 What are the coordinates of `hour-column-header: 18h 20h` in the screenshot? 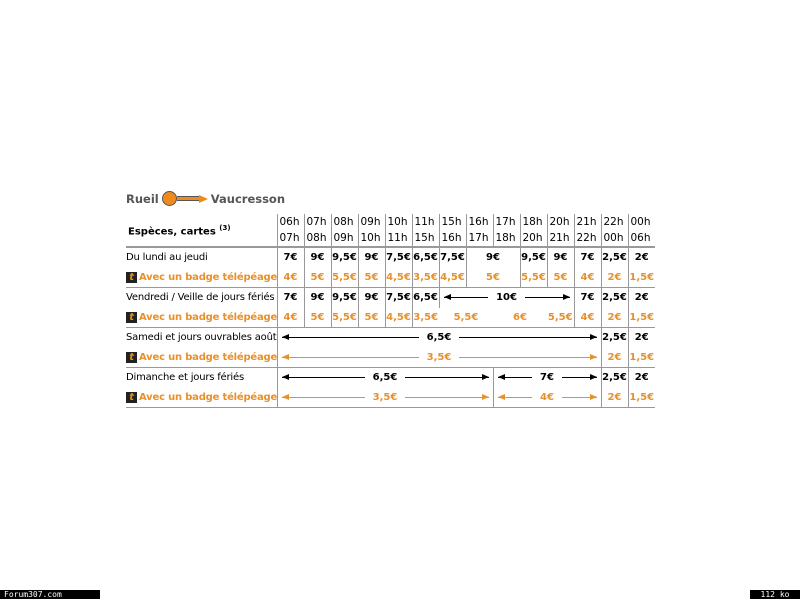 It's located at (533, 231).